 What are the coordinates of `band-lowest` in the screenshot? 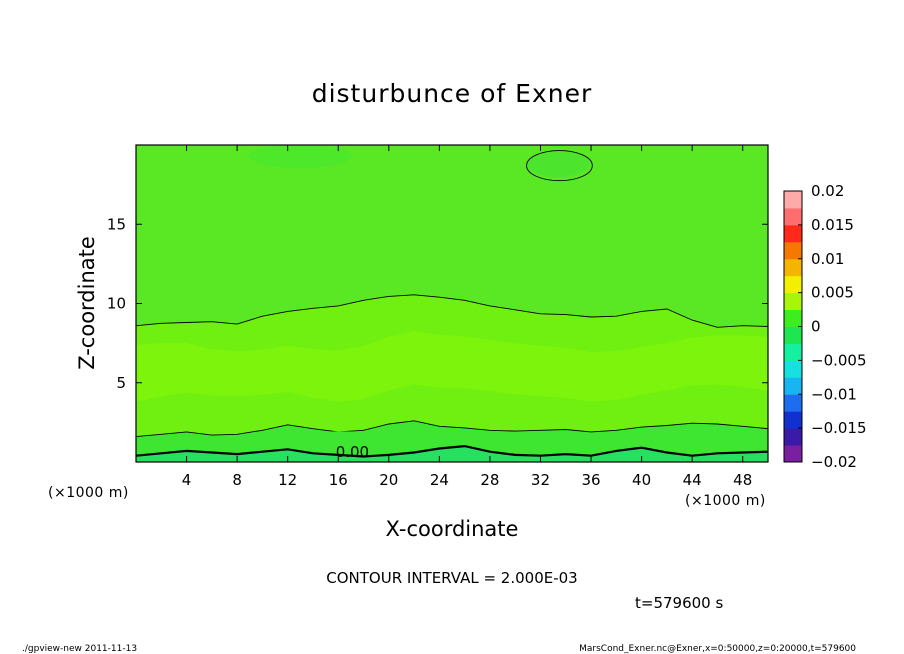 It's located at (452, 454).